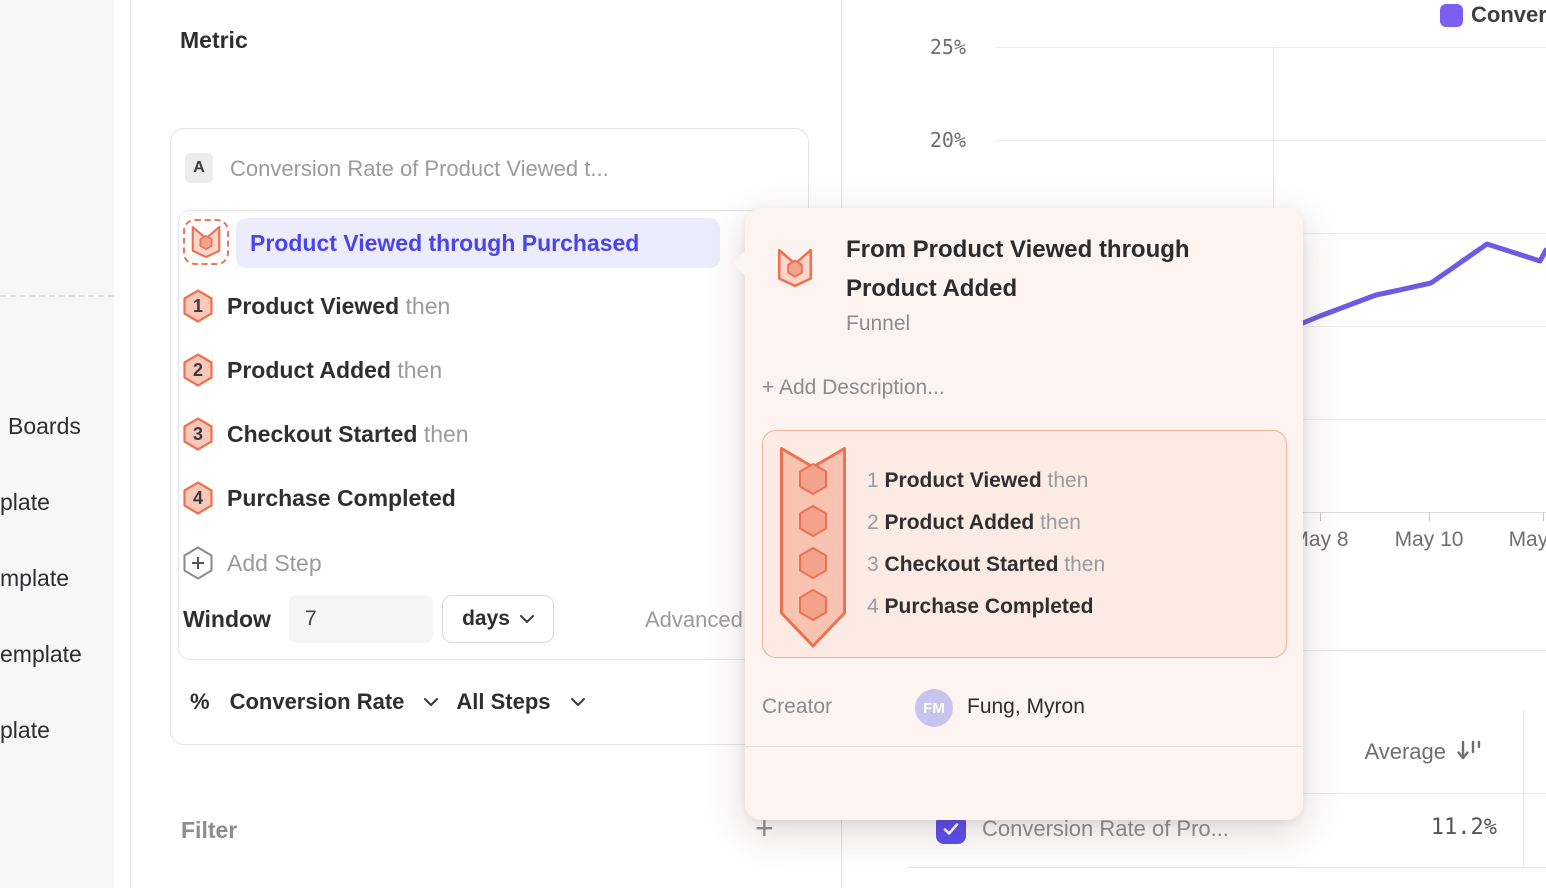  What do you see at coordinates (214, 40) in the screenshot?
I see `metric-heading: Metric` at bounding box center [214, 40].